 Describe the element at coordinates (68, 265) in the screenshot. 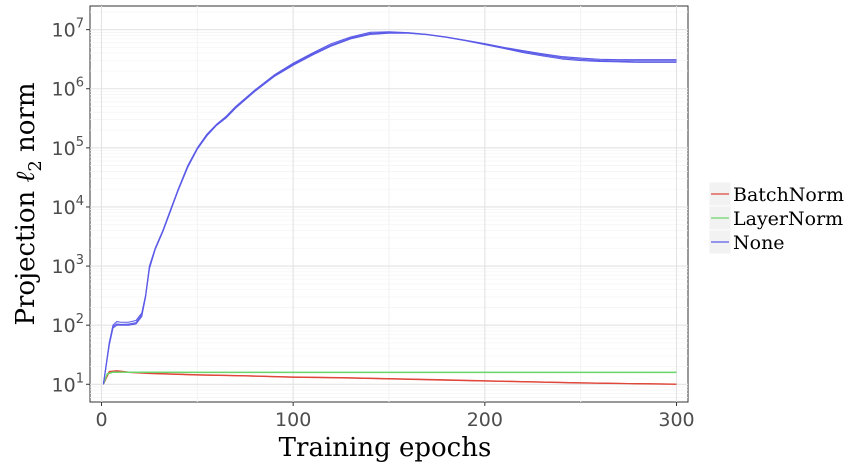

I see `y-tick-label: 10³` at that location.